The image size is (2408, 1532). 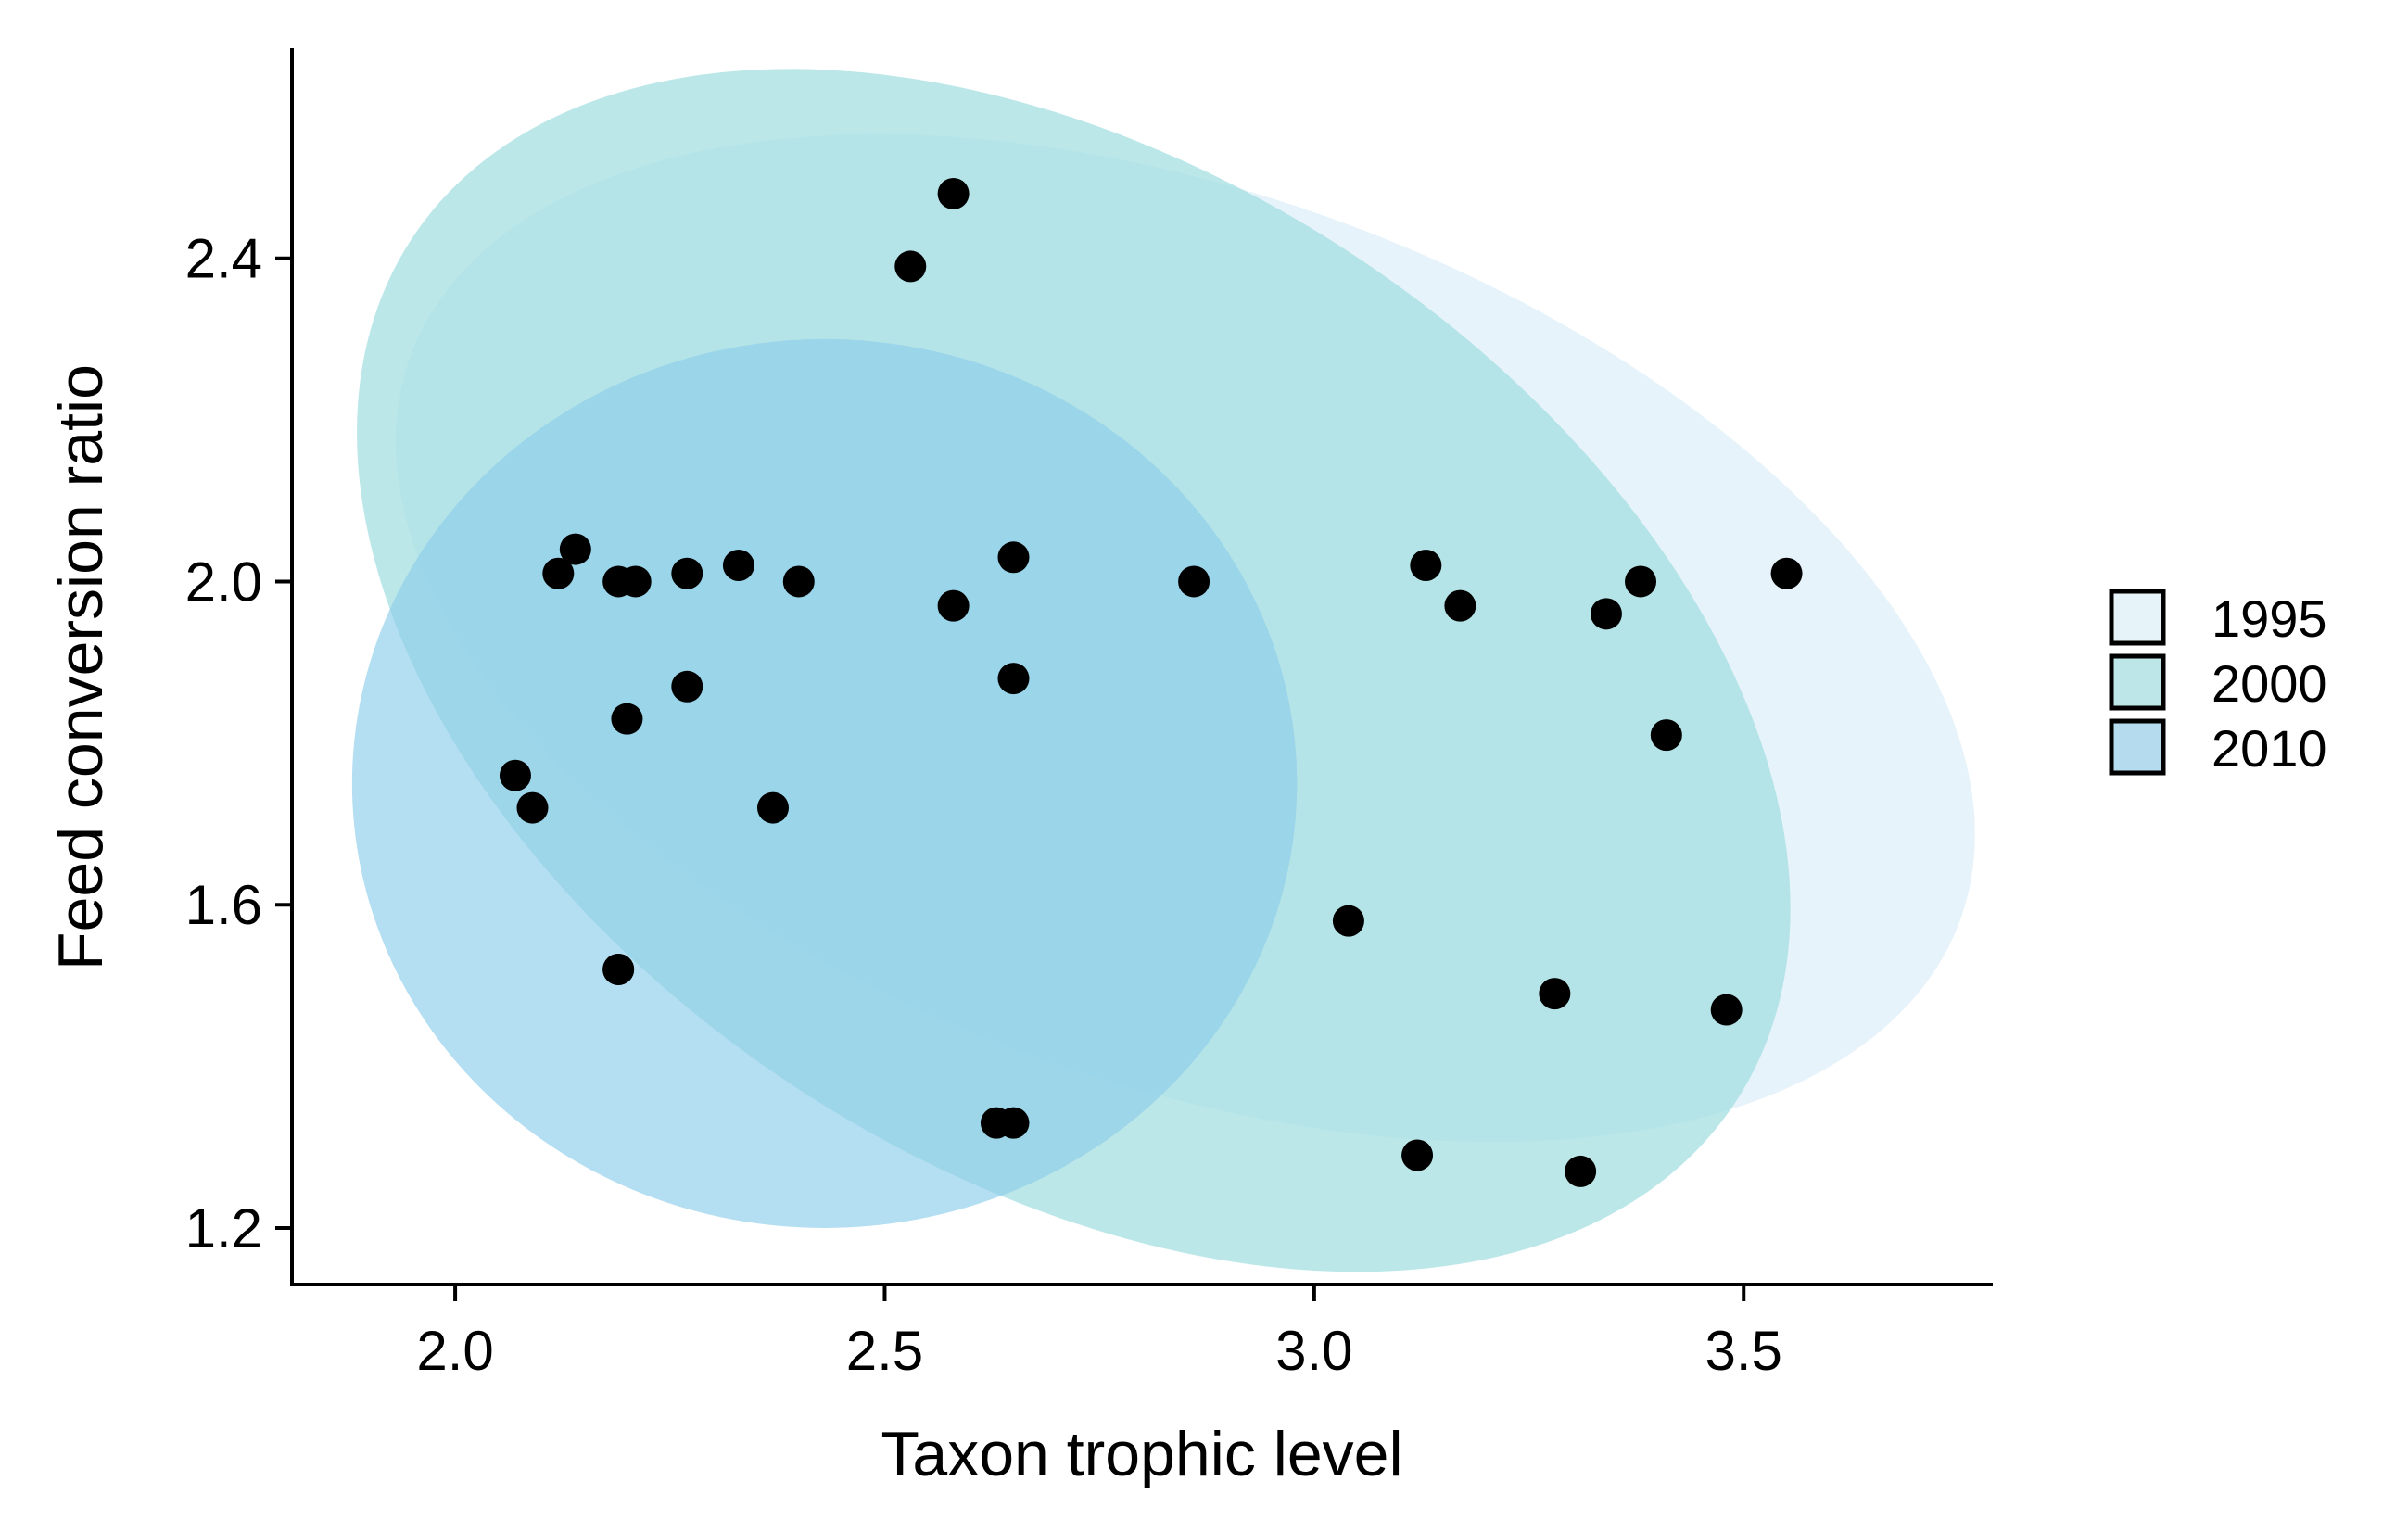 What do you see at coordinates (1743, 1351) in the screenshot?
I see `x-tick-label: 3.5` at bounding box center [1743, 1351].